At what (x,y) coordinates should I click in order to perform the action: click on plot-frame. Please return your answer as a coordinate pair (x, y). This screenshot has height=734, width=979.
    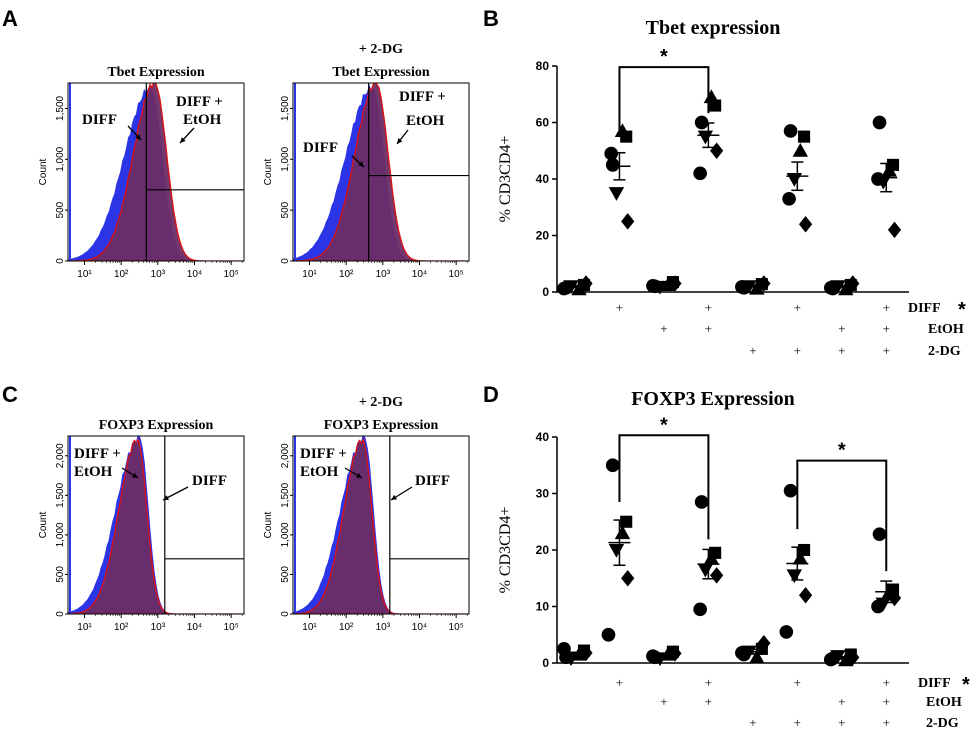
    Looking at the image, I should click on (381, 172).